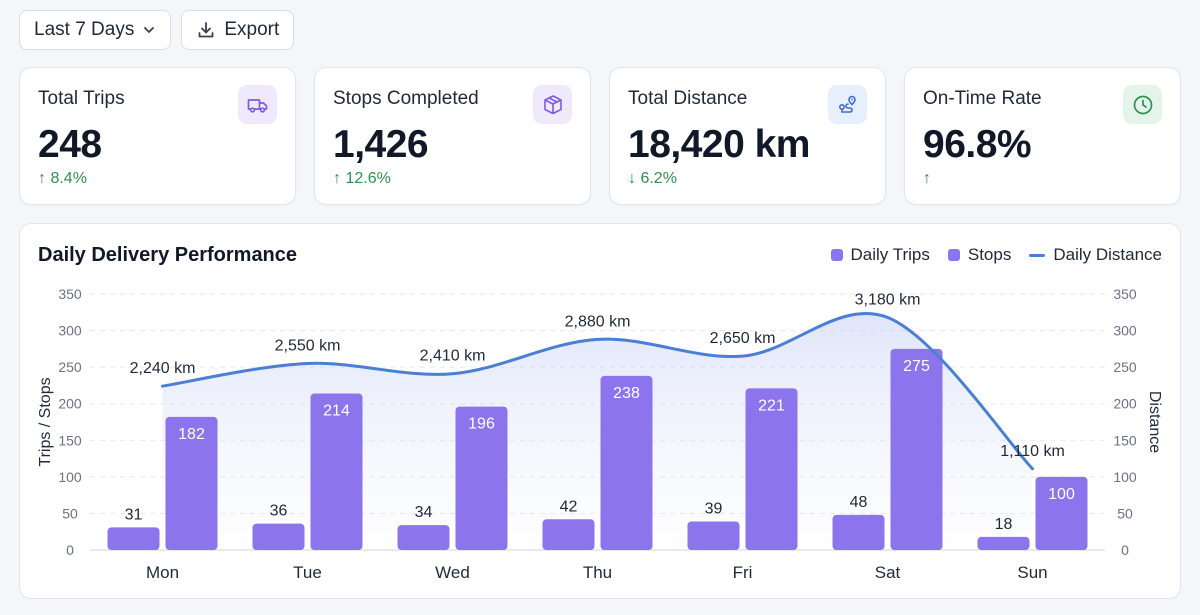 This screenshot has height=615, width=1200. What do you see at coordinates (134, 514) in the screenshot?
I see `bar-label-trips: 31` at bounding box center [134, 514].